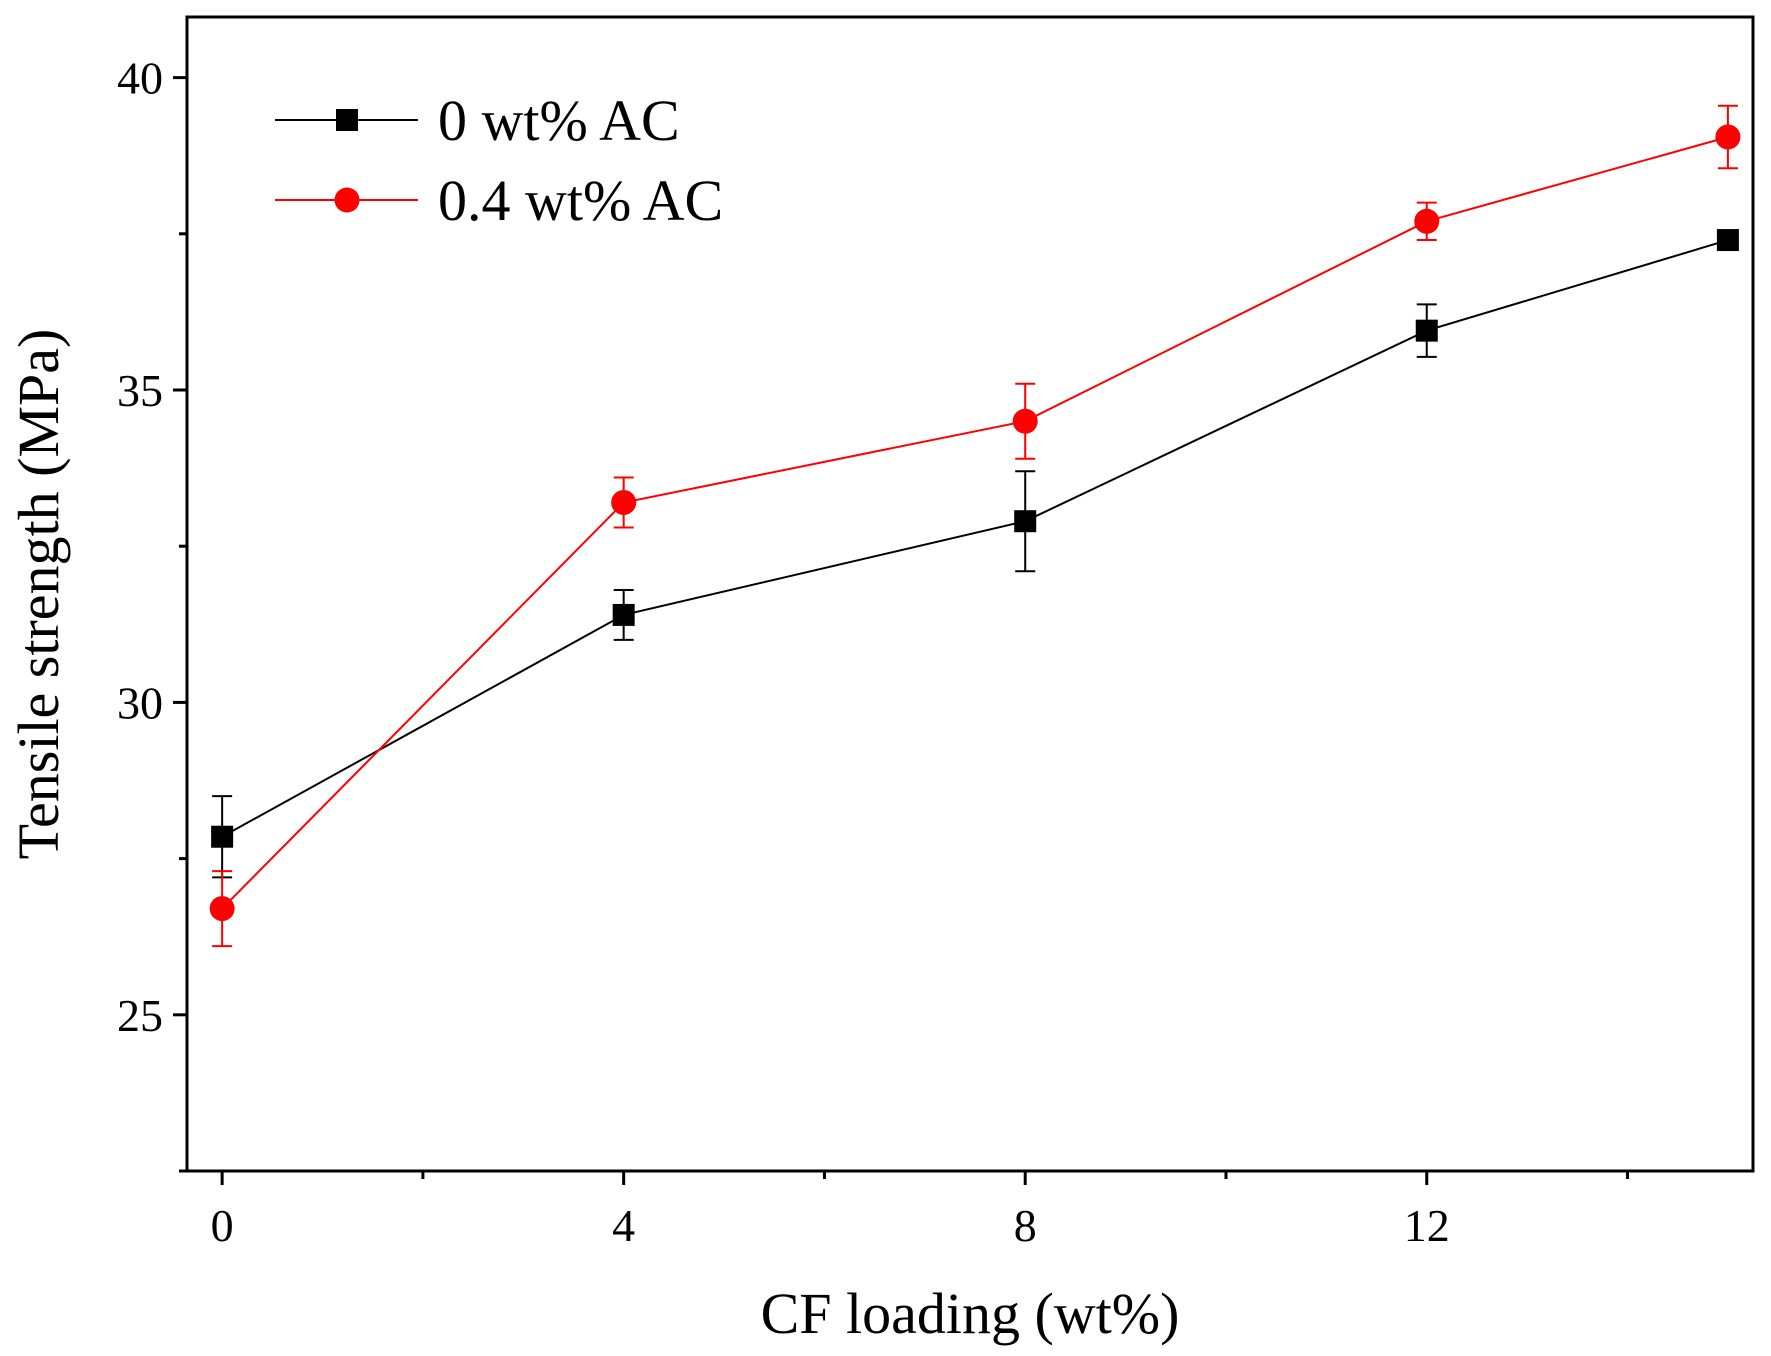  Describe the element at coordinates (970, 1313) in the screenshot. I see `x-axis-title: CF loading (wt%)` at that location.